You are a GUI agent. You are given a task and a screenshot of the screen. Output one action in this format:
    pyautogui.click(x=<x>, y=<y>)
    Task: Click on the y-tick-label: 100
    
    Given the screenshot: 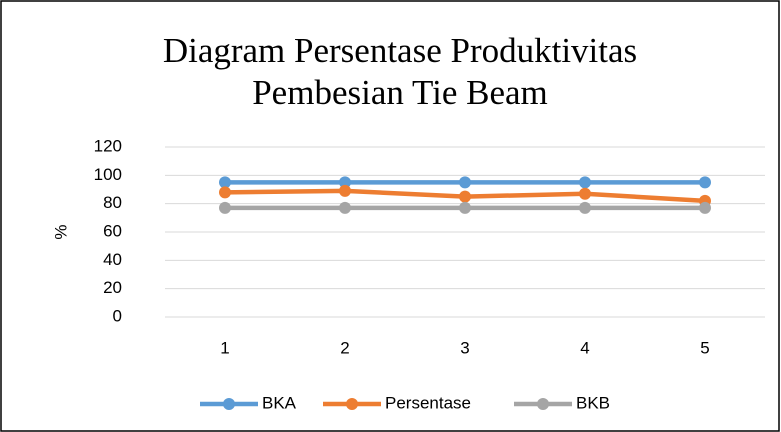 What is the action you would take?
    pyautogui.click(x=108, y=174)
    